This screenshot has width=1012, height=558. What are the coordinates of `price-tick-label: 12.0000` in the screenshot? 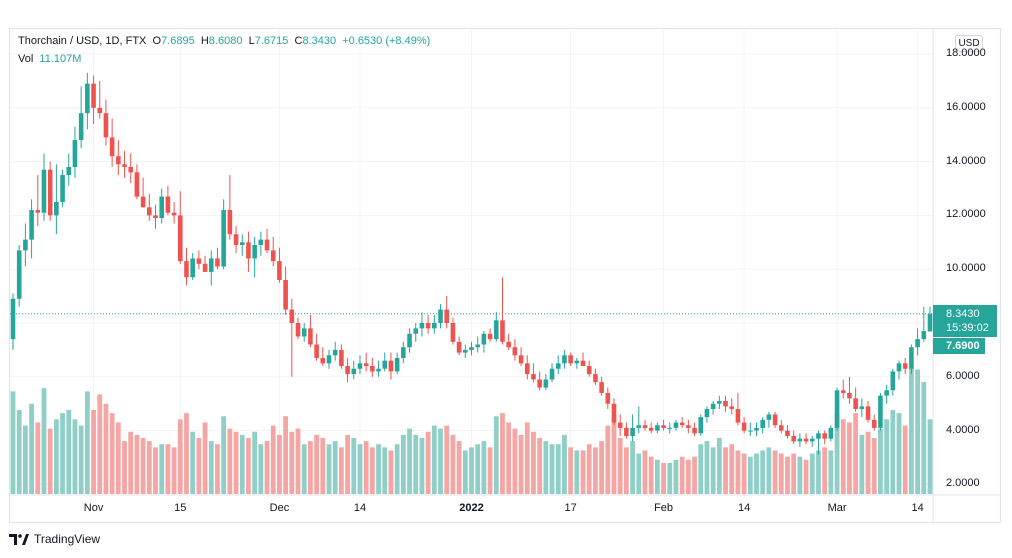 It's located at (966, 214).